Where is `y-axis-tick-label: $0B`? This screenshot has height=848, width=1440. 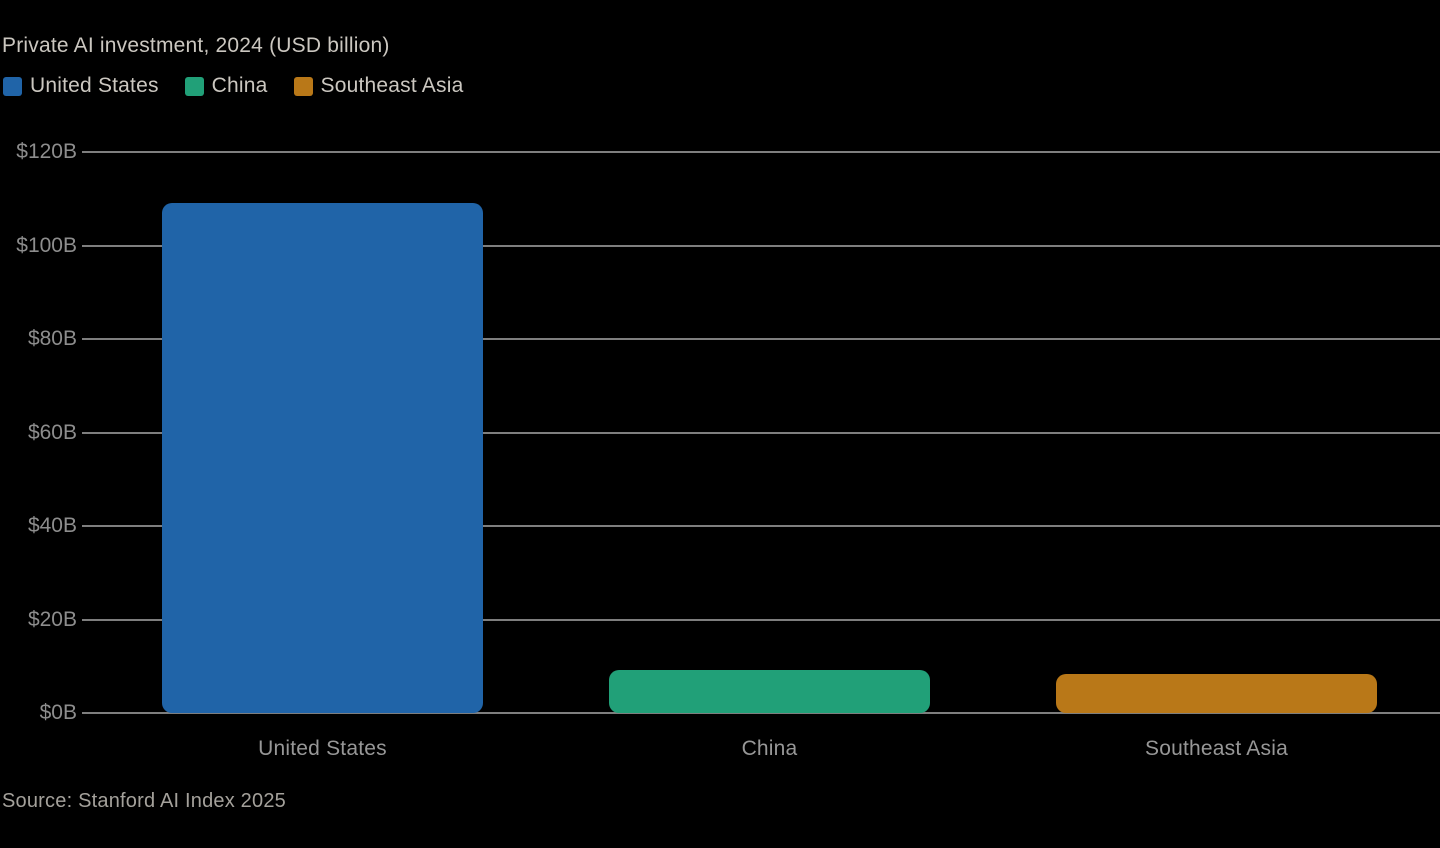 y-axis-tick-label: $0B is located at coordinates (58, 712).